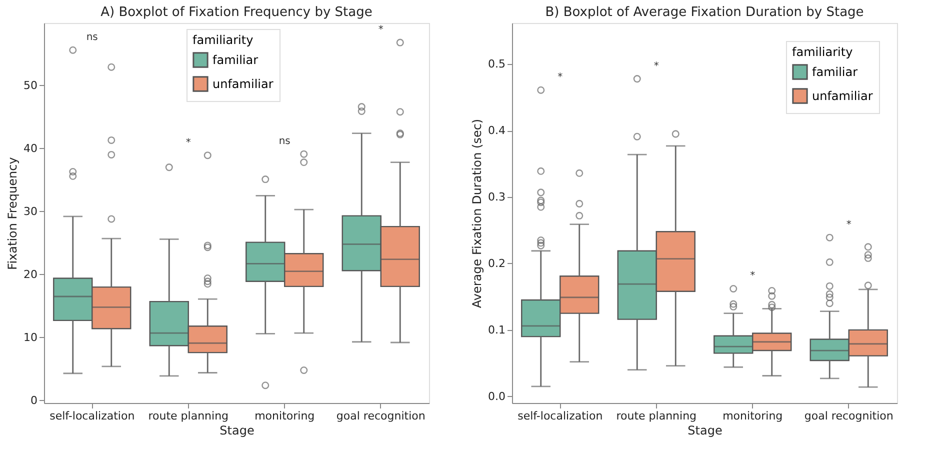 This screenshot has width=937, height=473. What do you see at coordinates (497, 263) in the screenshot?
I see `y-tick-label: 0.2` at bounding box center [497, 263].